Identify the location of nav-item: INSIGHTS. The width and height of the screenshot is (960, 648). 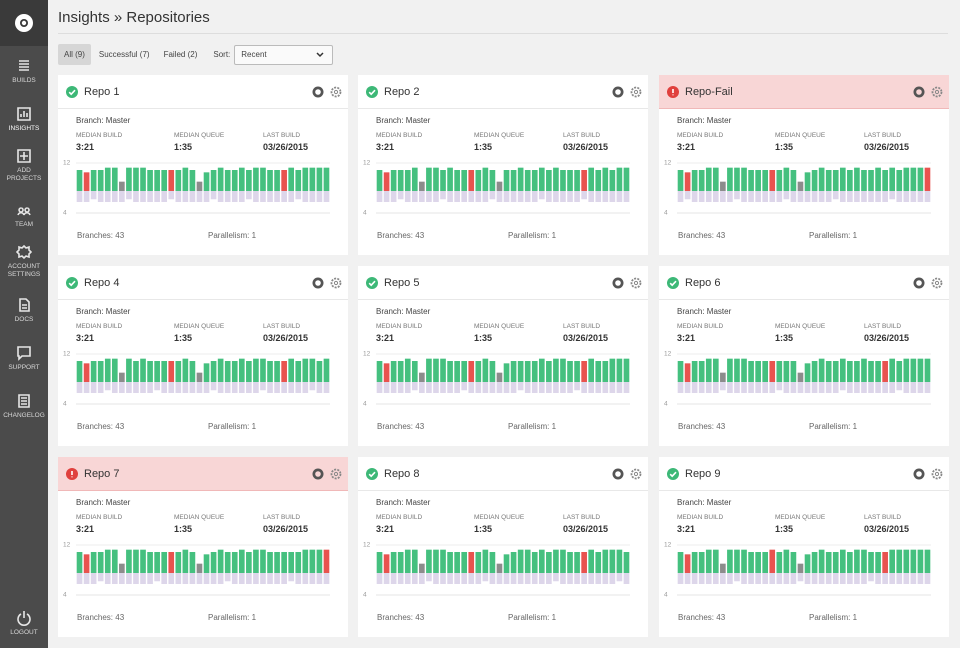
(24, 119).